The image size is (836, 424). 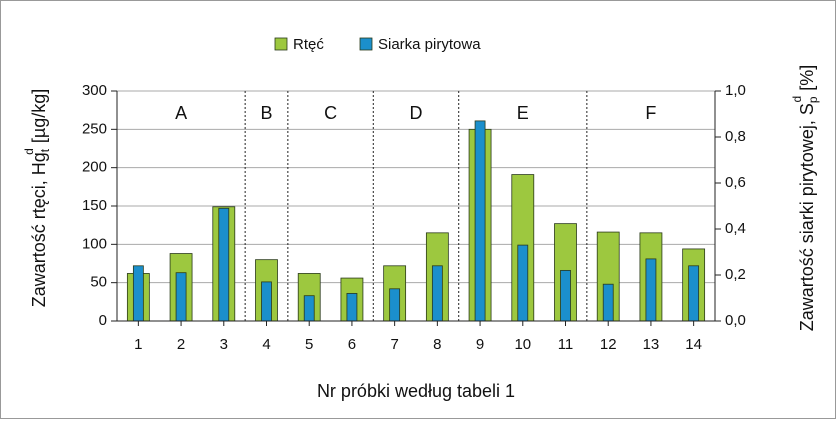 What do you see at coordinates (735, 274) in the screenshot?
I see `y2-tick-label: 0,2` at bounding box center [735, 274].